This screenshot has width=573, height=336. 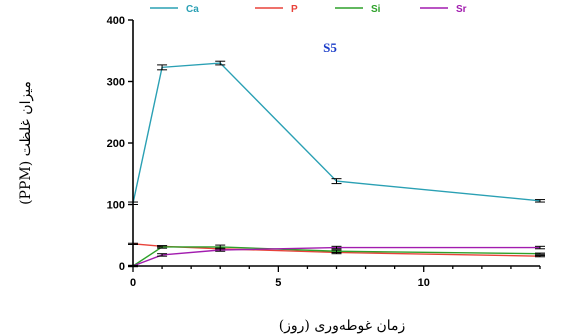 I want to click on x-tick-label: 0, so click(x=133, y=283).